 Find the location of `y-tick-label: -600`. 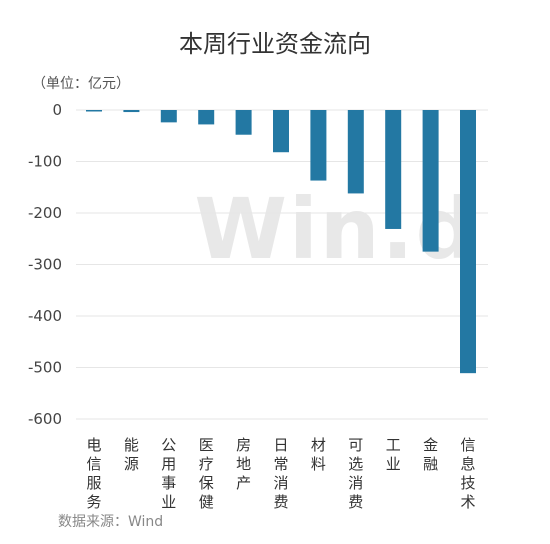

y-tick-label: -600 is located at coordinates (45, 419).